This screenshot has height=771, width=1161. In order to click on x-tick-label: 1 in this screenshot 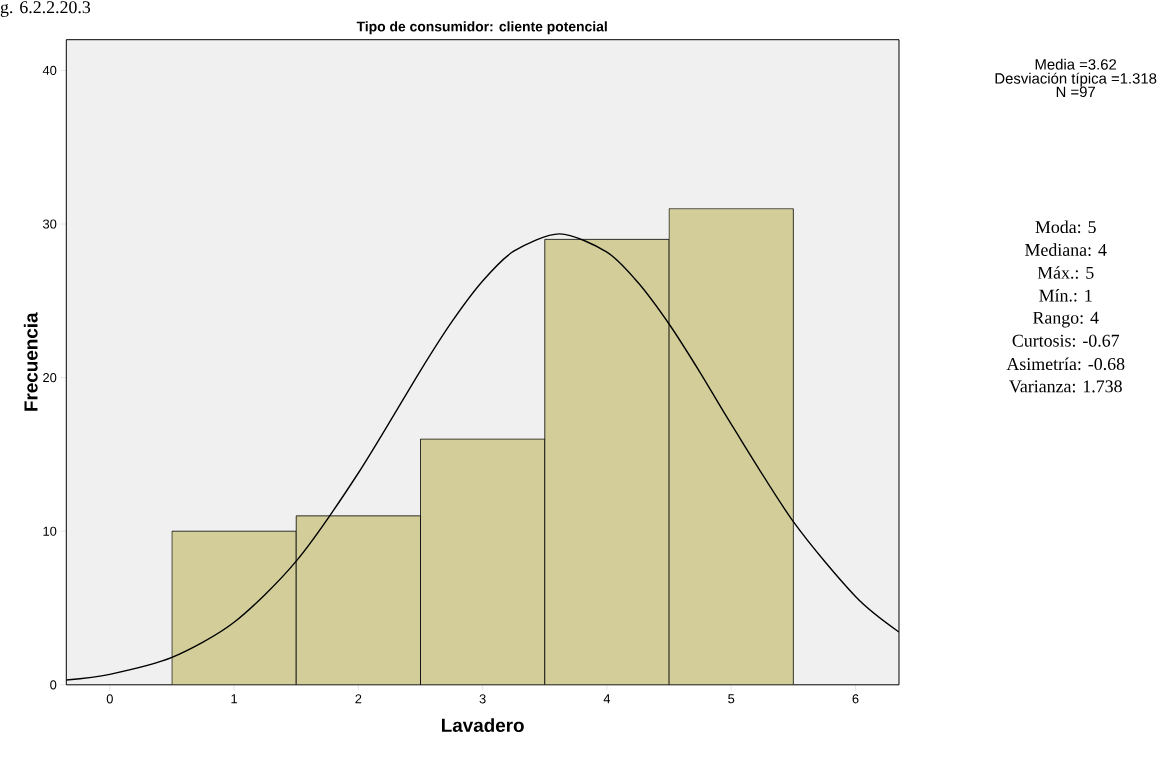, I will do `click(234, 699)`.